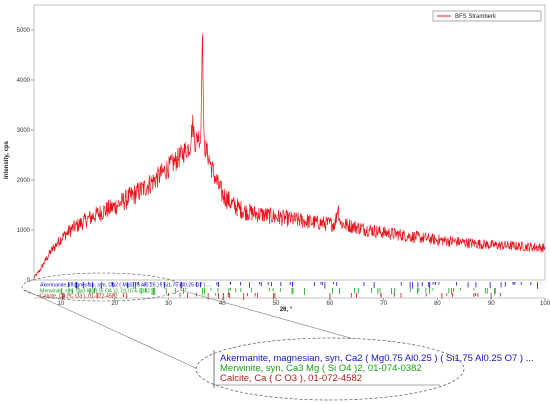  I want to click on x-tick-label: 20, so click(114, 304).